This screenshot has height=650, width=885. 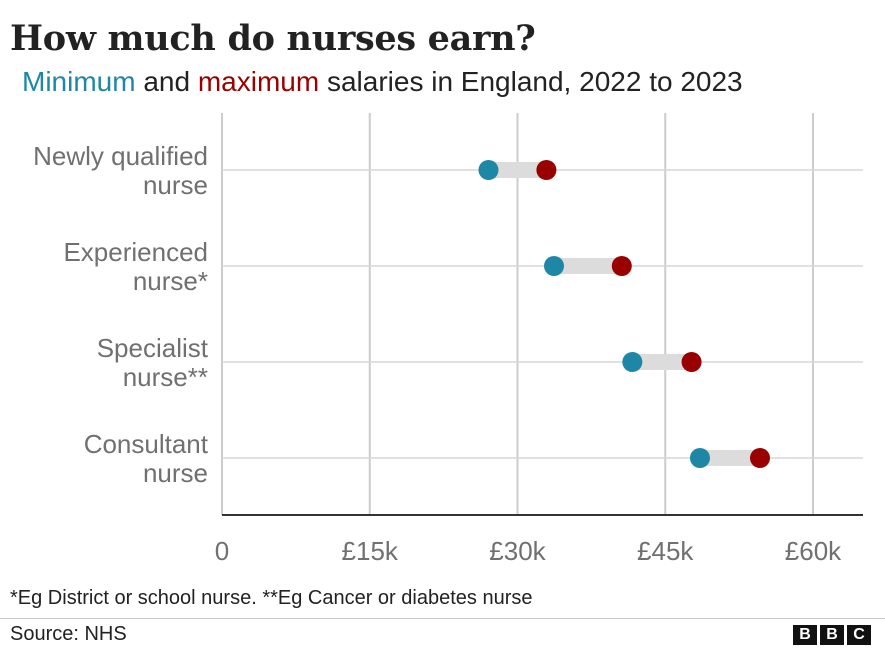 I want to click on x-tick-label: 0, so click(x=222, y=551).